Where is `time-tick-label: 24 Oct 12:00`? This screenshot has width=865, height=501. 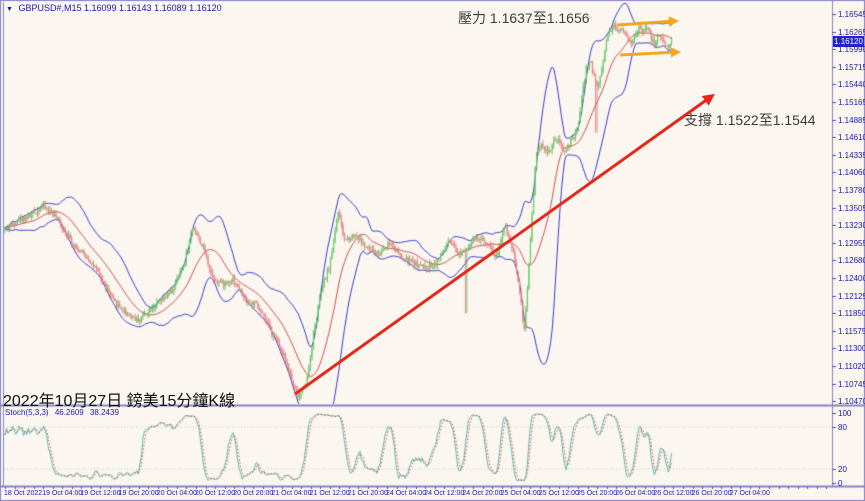 time-tick-label: 24 Oct 12:00 is located at coordinates (444, 493).